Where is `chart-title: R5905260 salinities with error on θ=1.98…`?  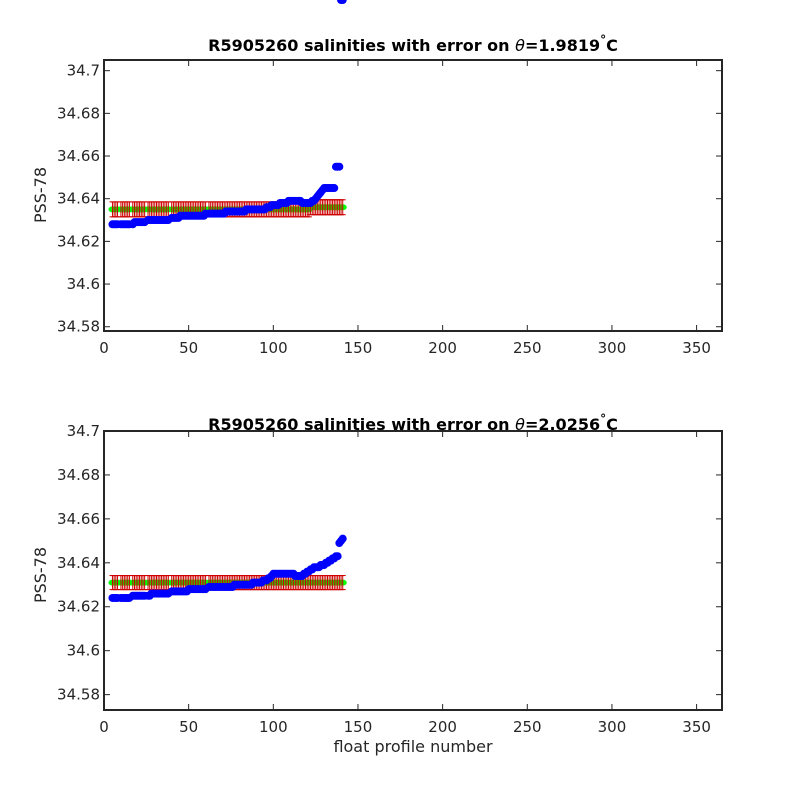
chart-title: R5905260 salinities with error on θ=1.98… is located at coordinates (413, 44).